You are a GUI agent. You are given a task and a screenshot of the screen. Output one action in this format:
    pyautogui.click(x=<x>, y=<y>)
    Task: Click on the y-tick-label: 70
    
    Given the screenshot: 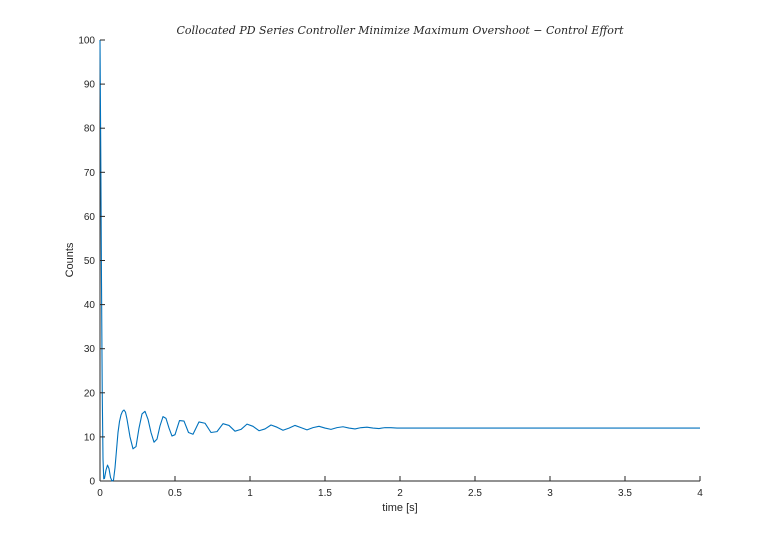 What is the action you would take?
    pyautogui.click(x=90, y=173)
    